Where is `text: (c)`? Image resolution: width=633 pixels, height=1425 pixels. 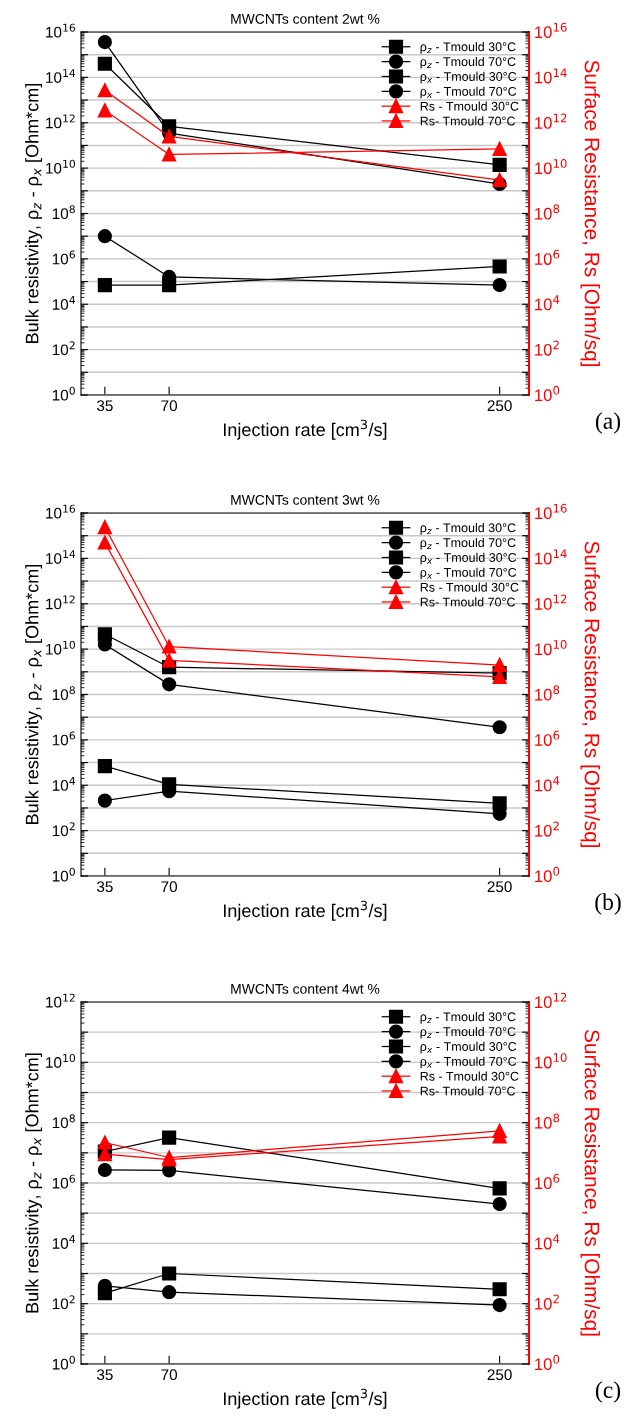 text: (c) is located at coordinates (608, 1392).